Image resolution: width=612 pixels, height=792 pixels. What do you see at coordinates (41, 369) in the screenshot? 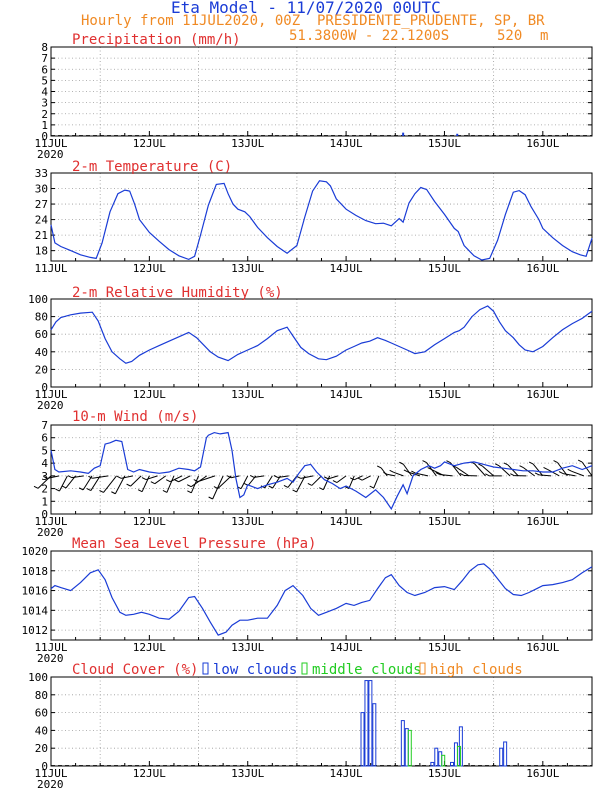
I see `y-tick-label: 20` at bounding box center [41, 369].